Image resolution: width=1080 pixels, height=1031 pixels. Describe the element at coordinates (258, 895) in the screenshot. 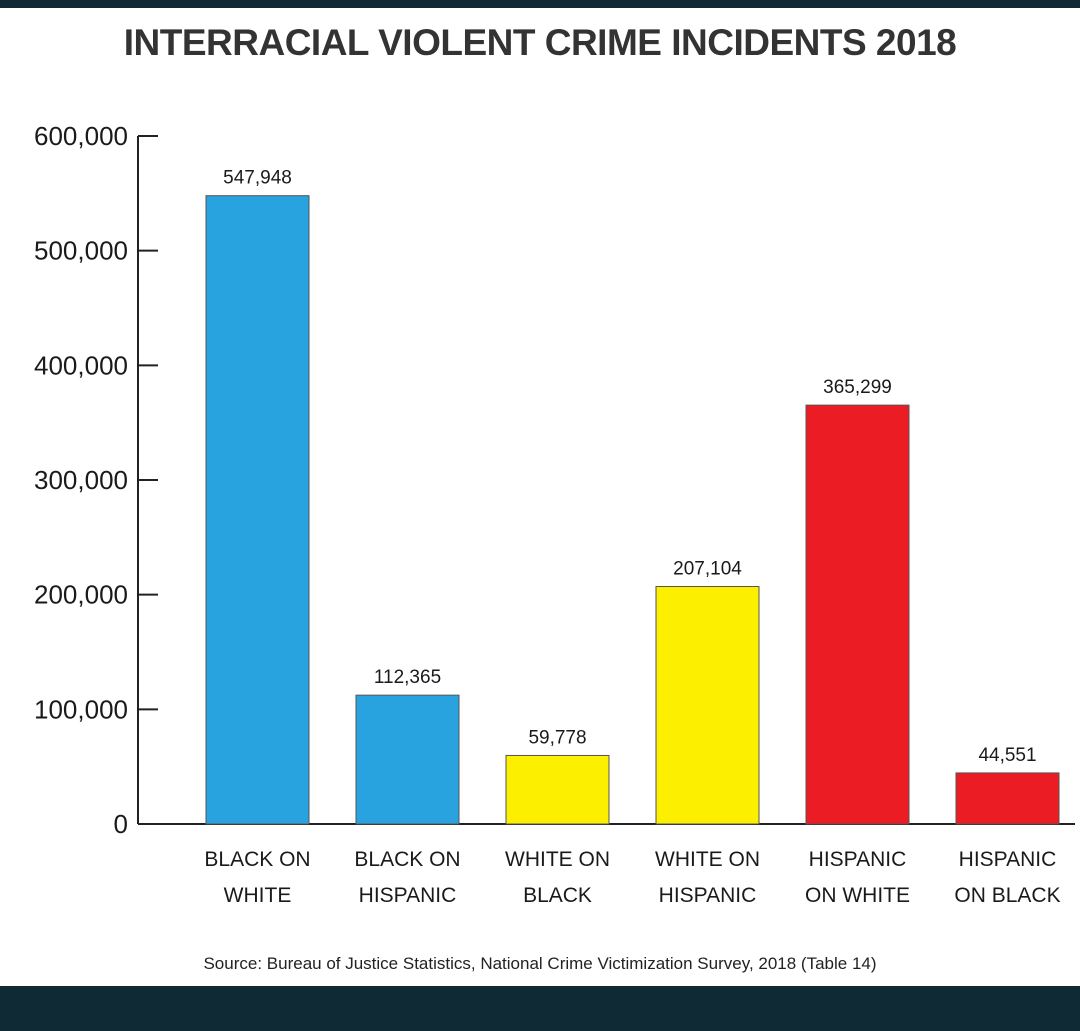

I see `x-tick-label: WHITE` at that location.